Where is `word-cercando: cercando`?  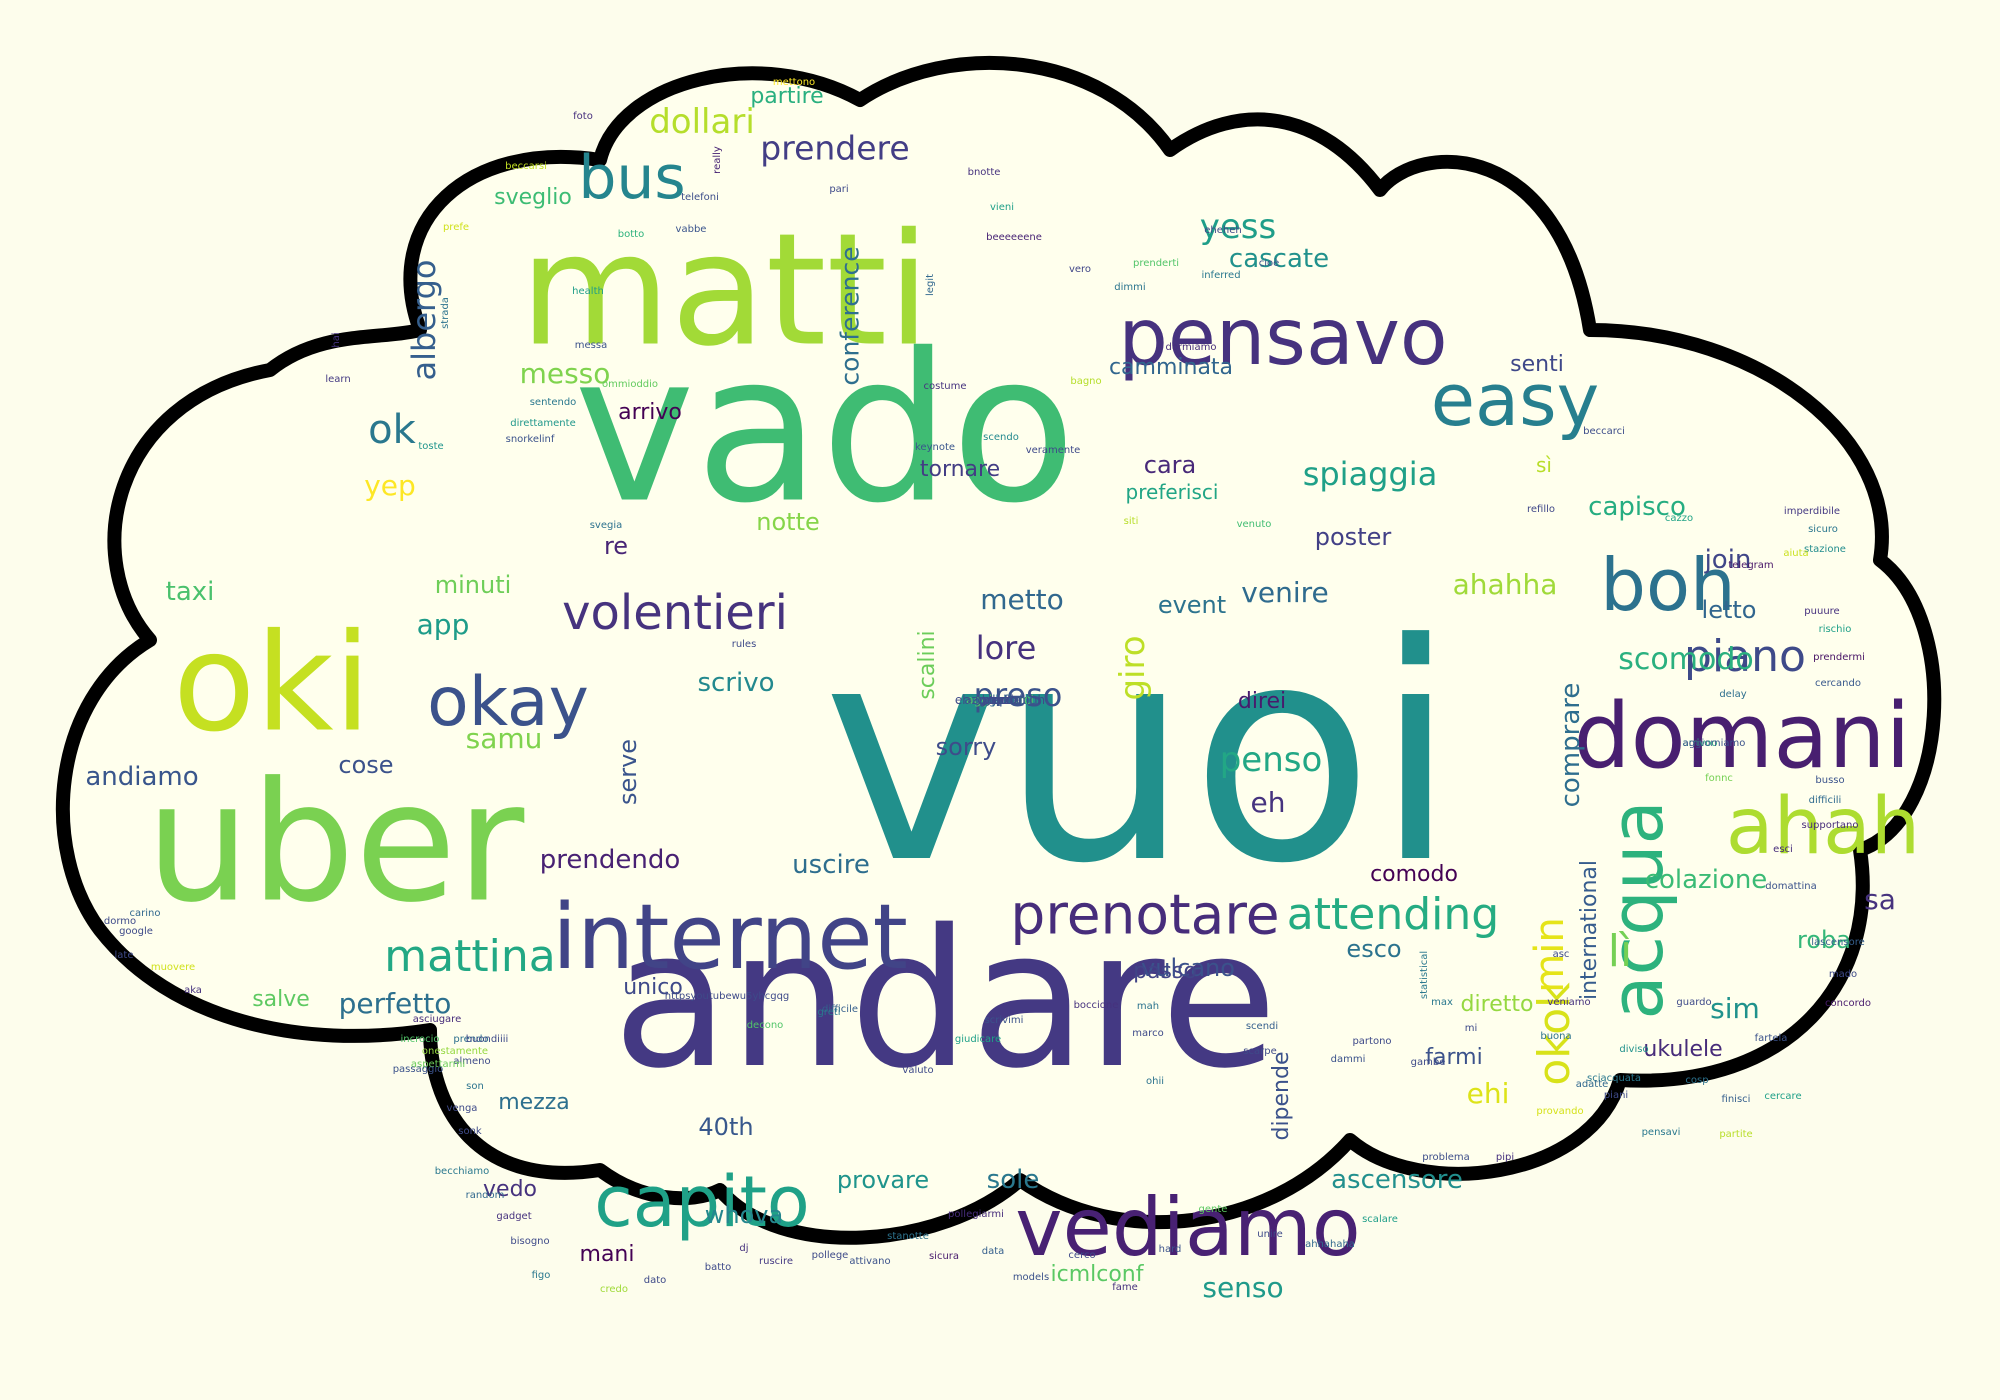
word-cercando: cercando is located at coordinates (1838, 683).